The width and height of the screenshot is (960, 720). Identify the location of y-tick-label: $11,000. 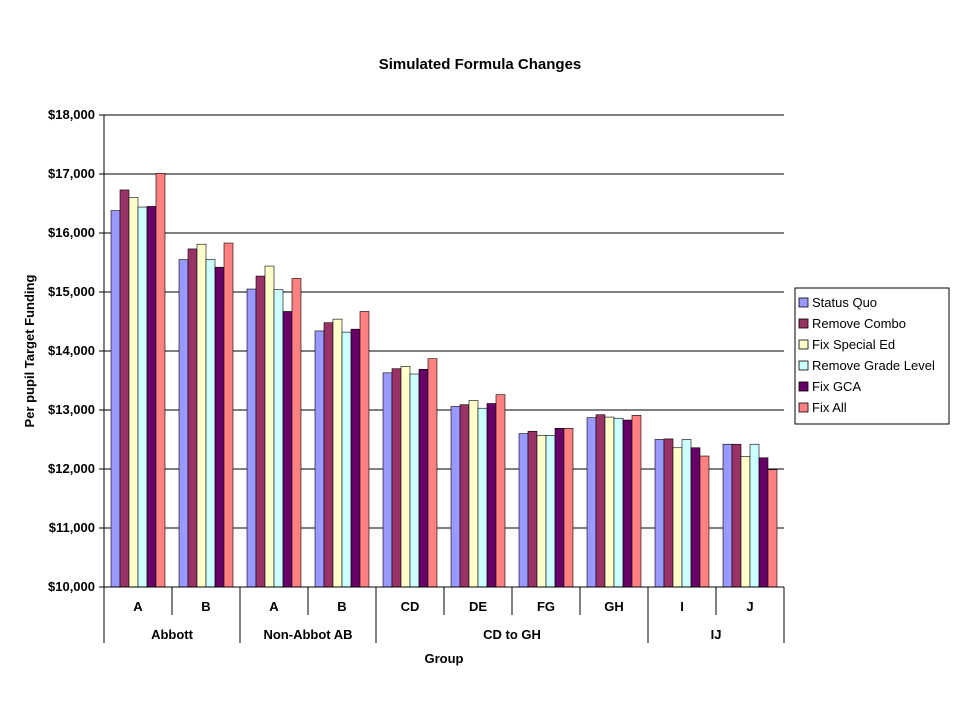
(72, 527).